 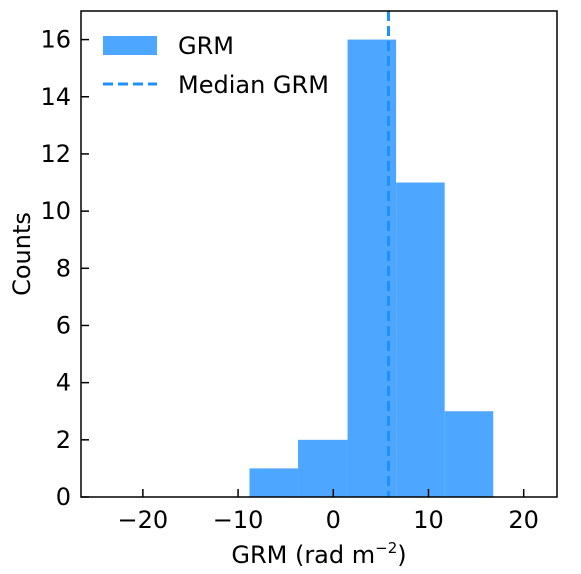 What do you see at coordinates (22, 254) in the screenshot?
I see `y-axis-label: Counts` at bounding box center [22, 254].